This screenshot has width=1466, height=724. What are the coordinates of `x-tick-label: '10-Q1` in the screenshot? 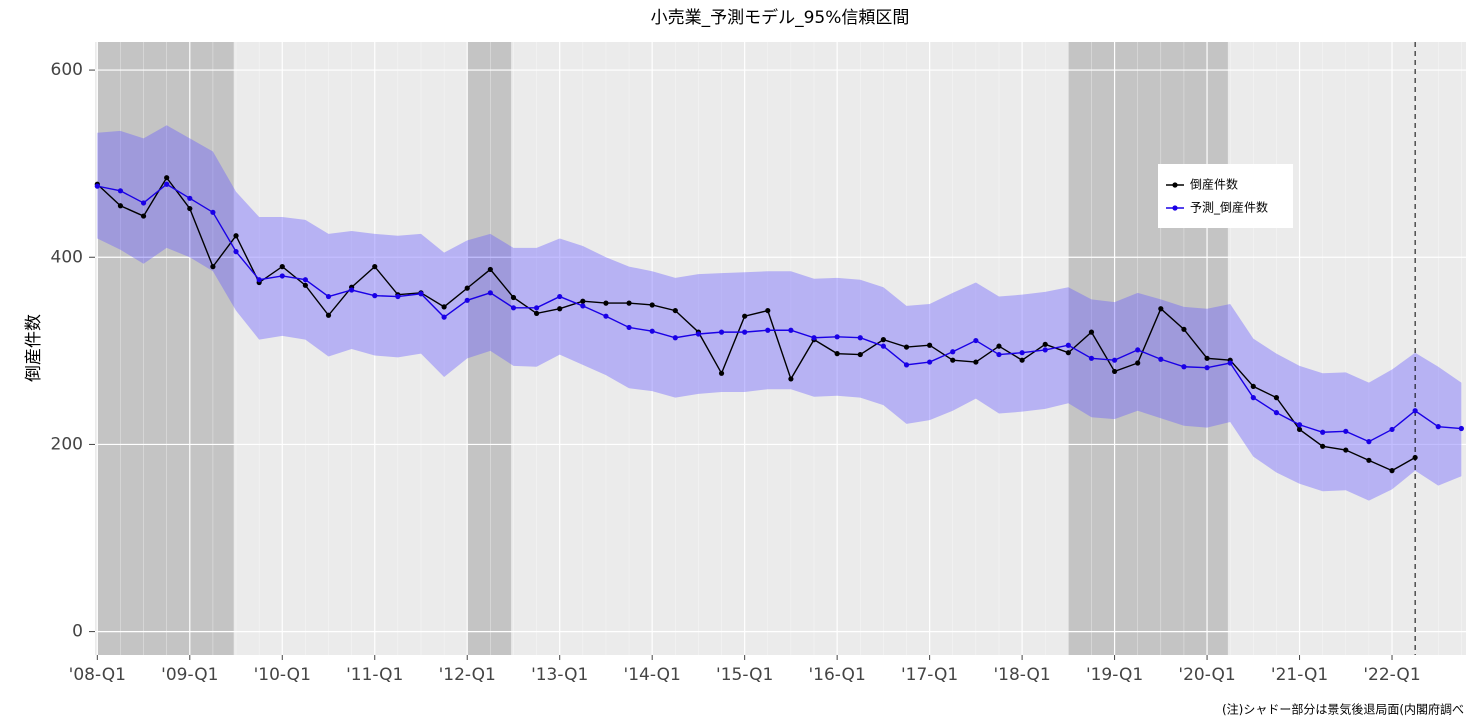 It's located at (282, 675).